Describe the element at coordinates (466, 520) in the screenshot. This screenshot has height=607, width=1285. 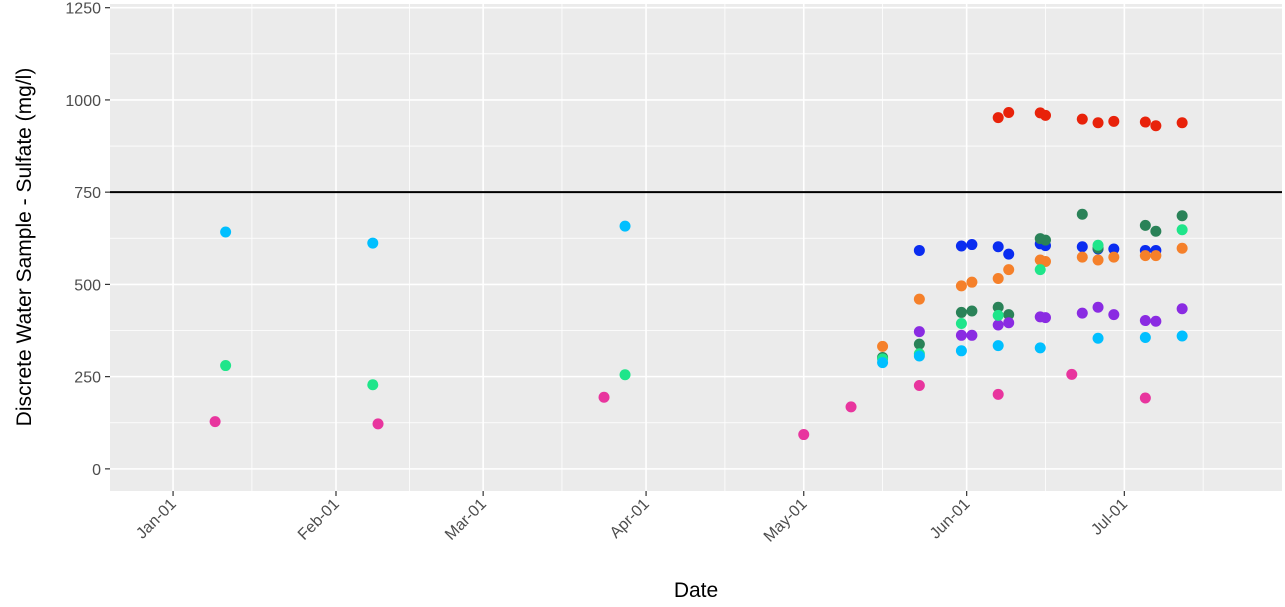
I see `x-tick-label: Mar-01` at that location.